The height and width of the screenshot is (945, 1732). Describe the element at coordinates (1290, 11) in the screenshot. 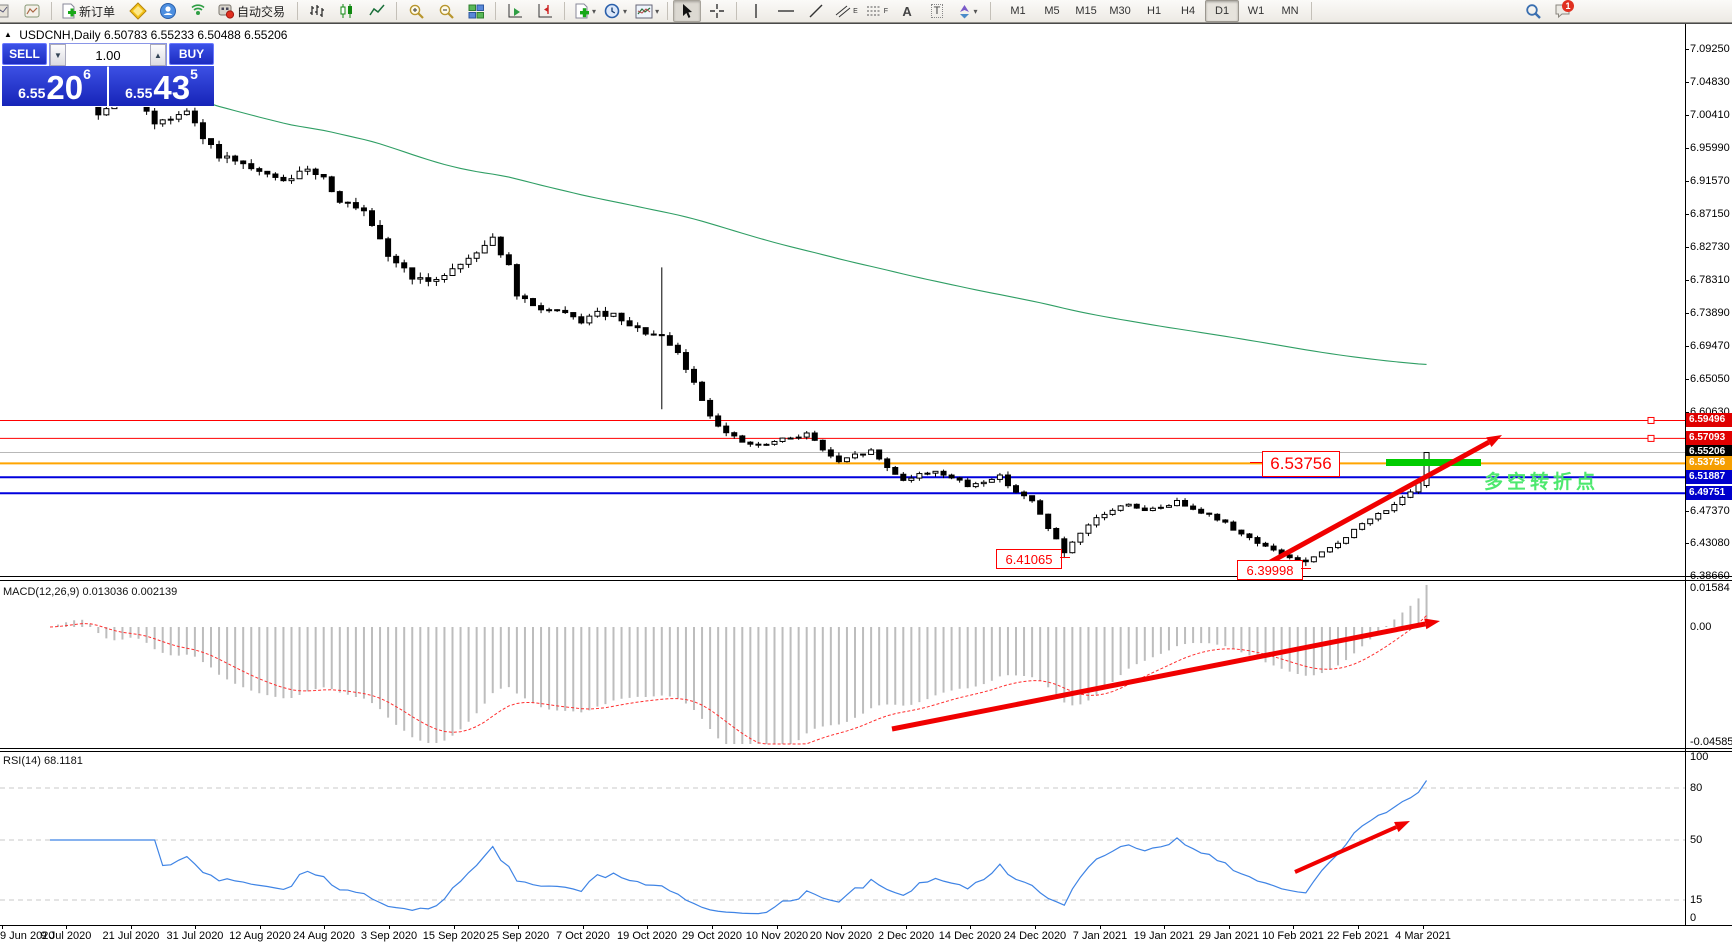

I see `timeframe-button-MN: MN` at that location.